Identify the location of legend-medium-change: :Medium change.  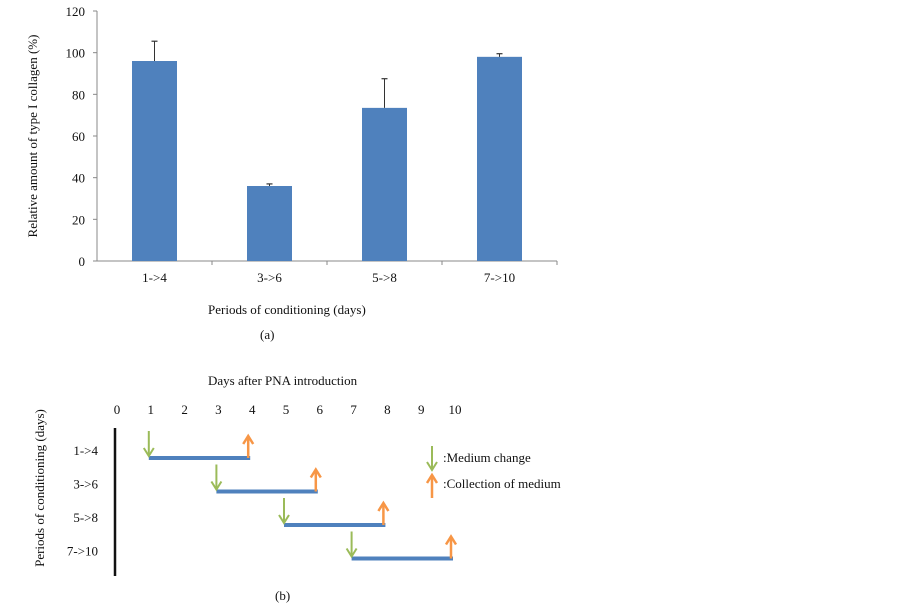
(487, 457).